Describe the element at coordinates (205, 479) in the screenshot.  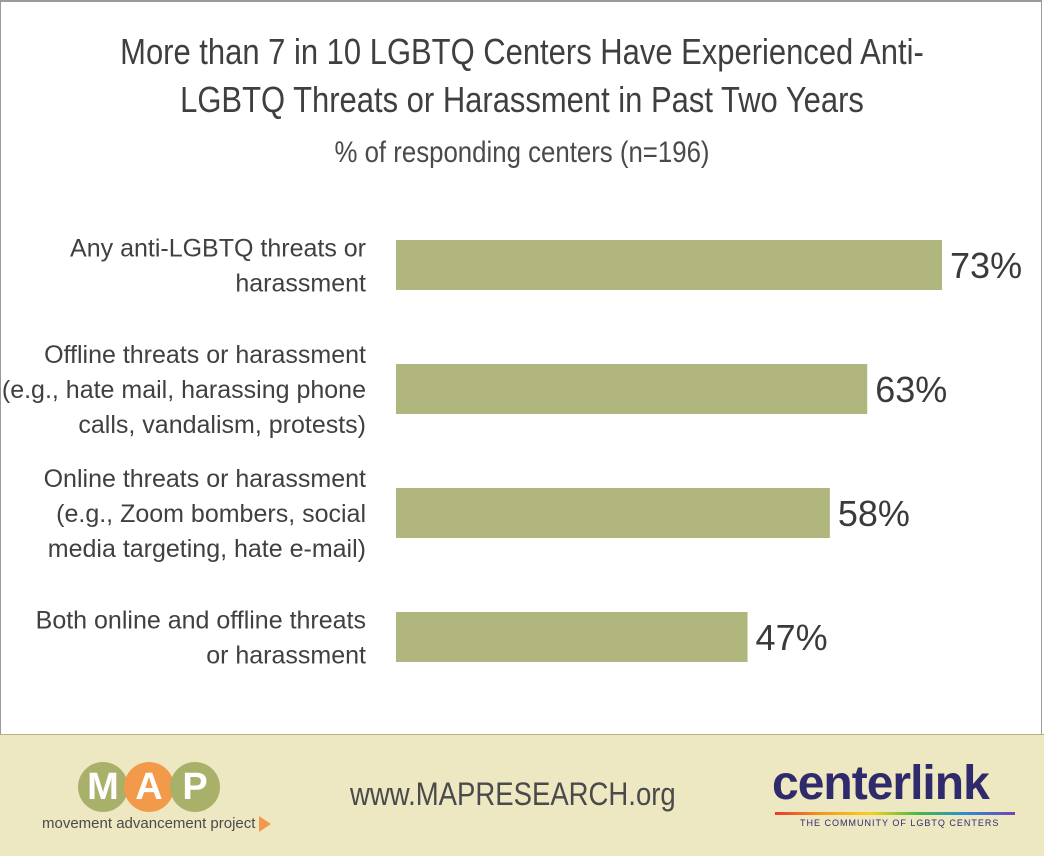
I see `category-label-3-line-1: Online threats or harassment` at that location.